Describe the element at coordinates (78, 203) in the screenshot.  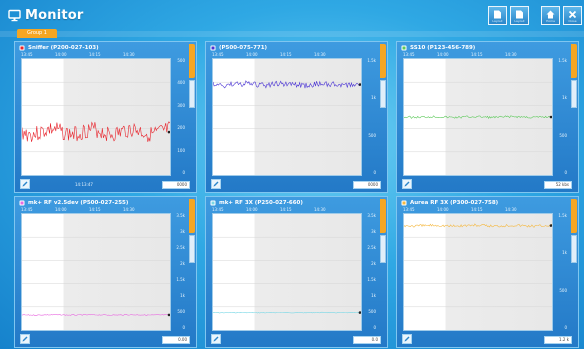
I see `panel-title: mk+ RF v2.5dev (P500-027-255)` at that location.